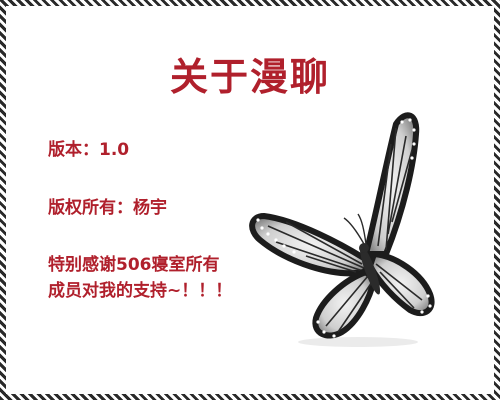  What do you see at coordinates (140, 291) in the screenshot?
I see `thanks-text-line2: 成员对我的支持~！！！` at bounding box center [140, 291].